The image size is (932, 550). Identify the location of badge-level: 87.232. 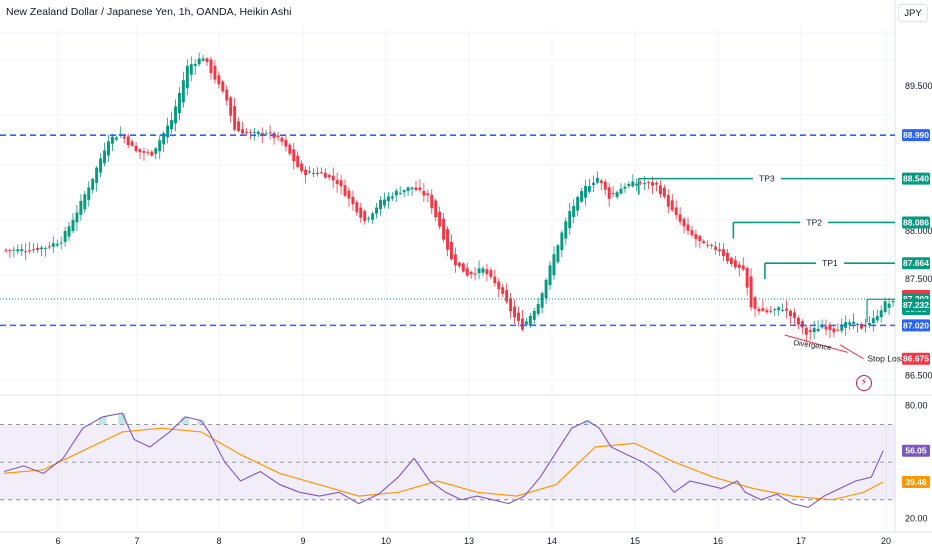
(916, 304).